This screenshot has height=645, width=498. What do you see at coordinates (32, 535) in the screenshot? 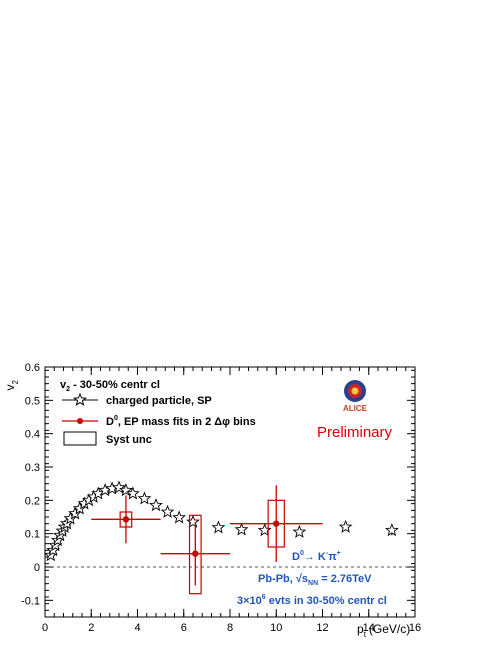
I see `y-tick-label: 0.1` at bounding box center [32, 535].